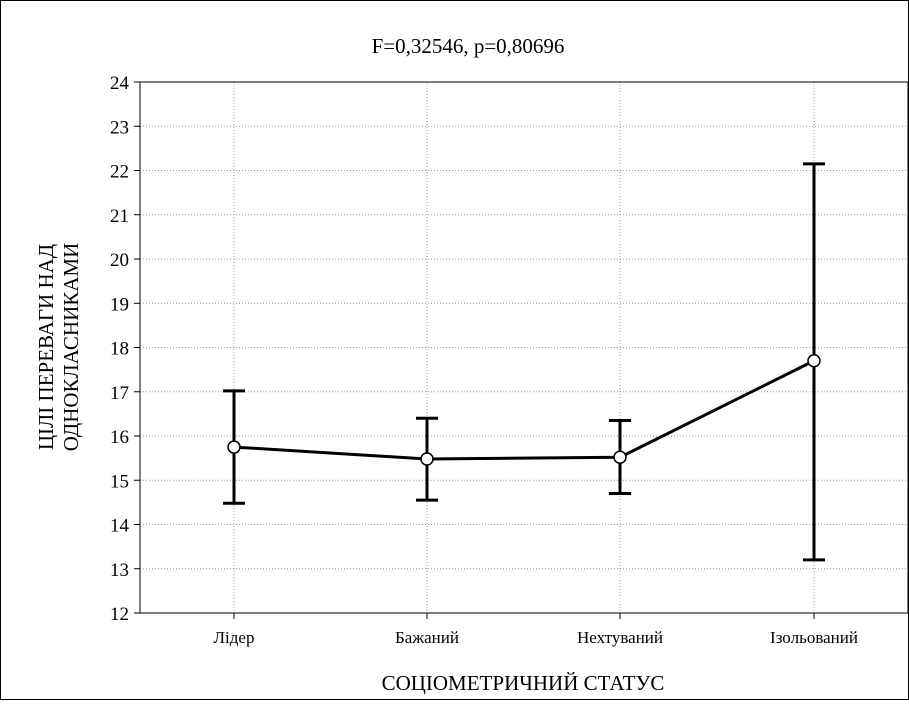 Image resolution: width=909 pixels, height=704 pixels. I want to click on y-axis-label-line1: ЦІЛІ ПЕРЕВАГИ НАД, so click(46, 347).